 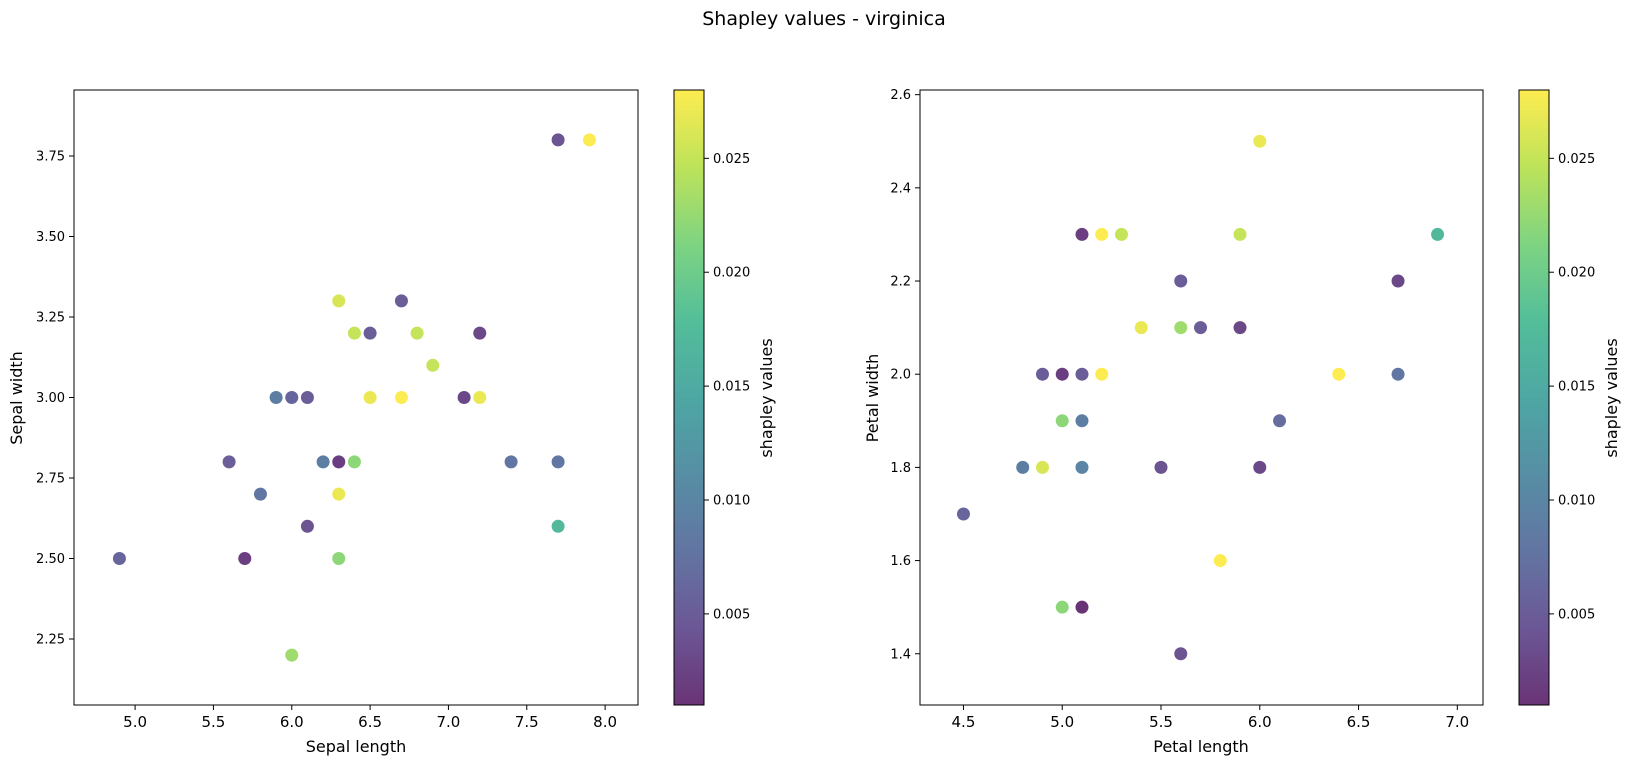 What do you see at coordinates (50, 237) in the screenshot?
I see `sepal-y-tick-label: 3.50` at bounding box center [50, 237].